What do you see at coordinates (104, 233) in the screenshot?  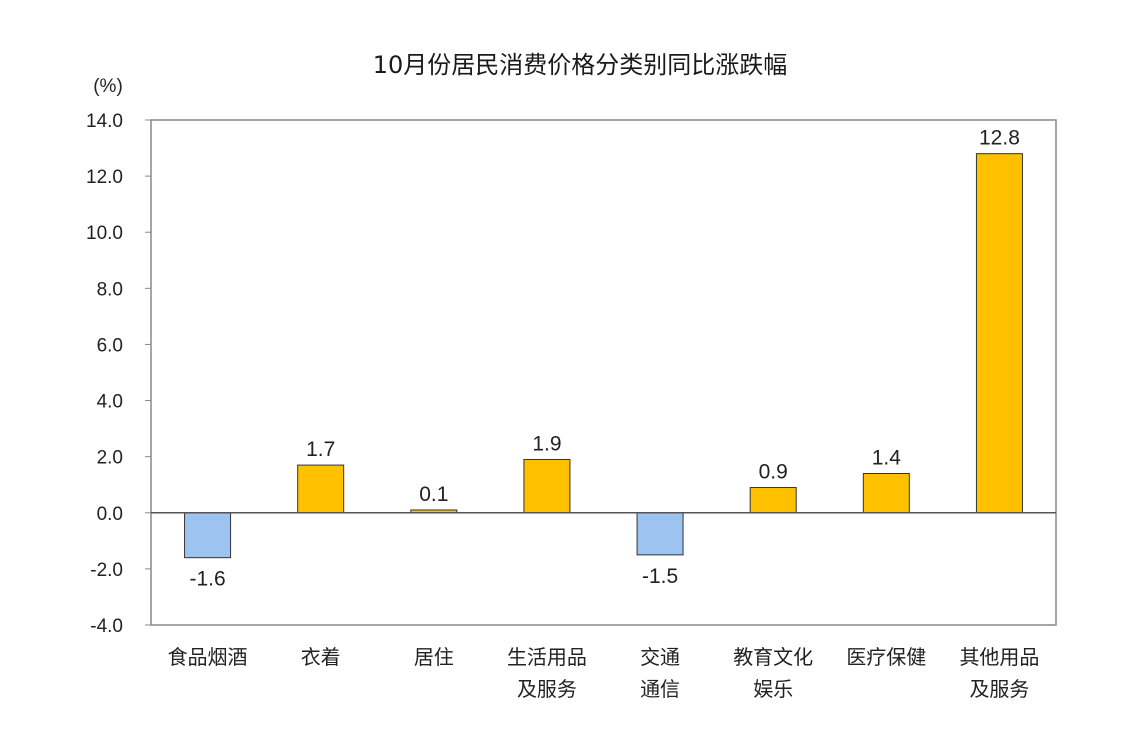 I see `y-tick-label: 10.0` at bounding box center [104, 233].